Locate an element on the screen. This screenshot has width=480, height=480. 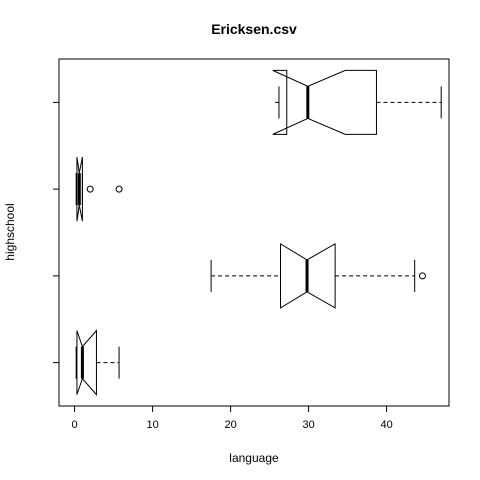
y-axis is located at coordinates (56, 232).